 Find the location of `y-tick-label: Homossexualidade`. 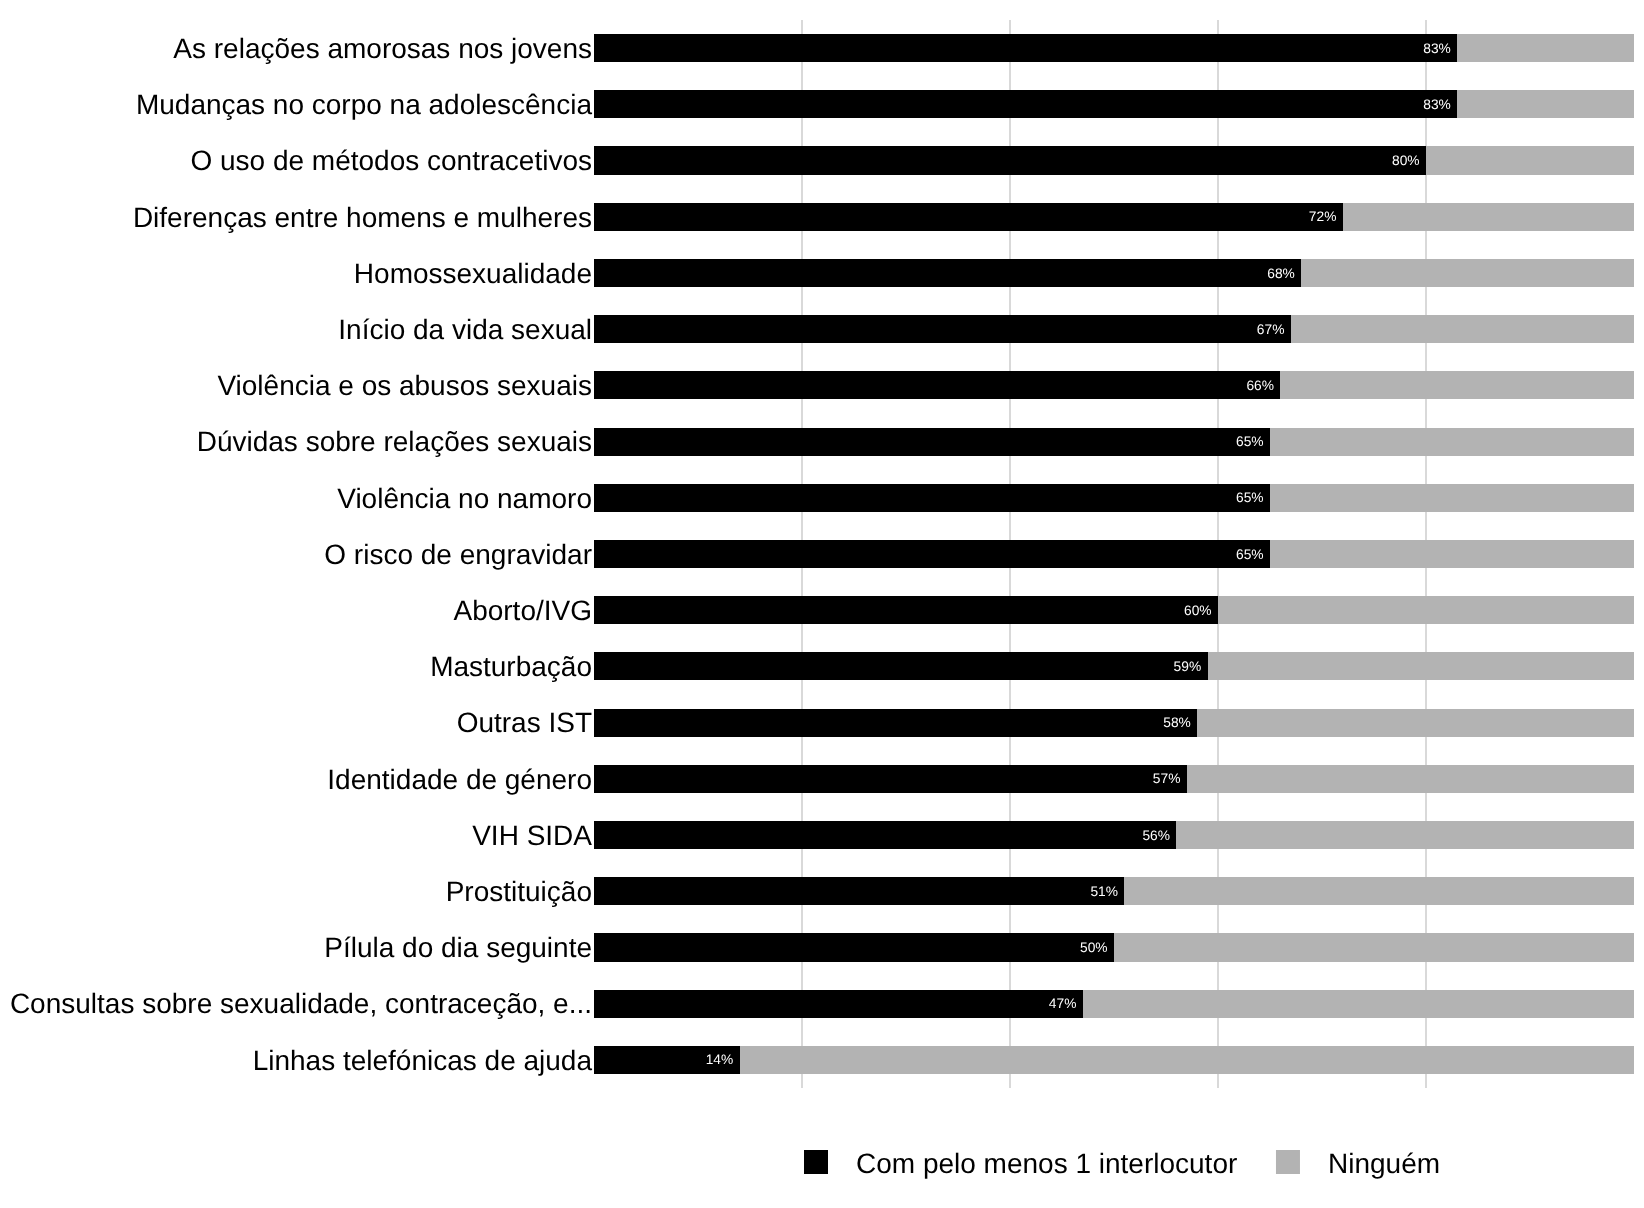

y-tick-label: Homossexualidade is located at coordinates (473, 272).